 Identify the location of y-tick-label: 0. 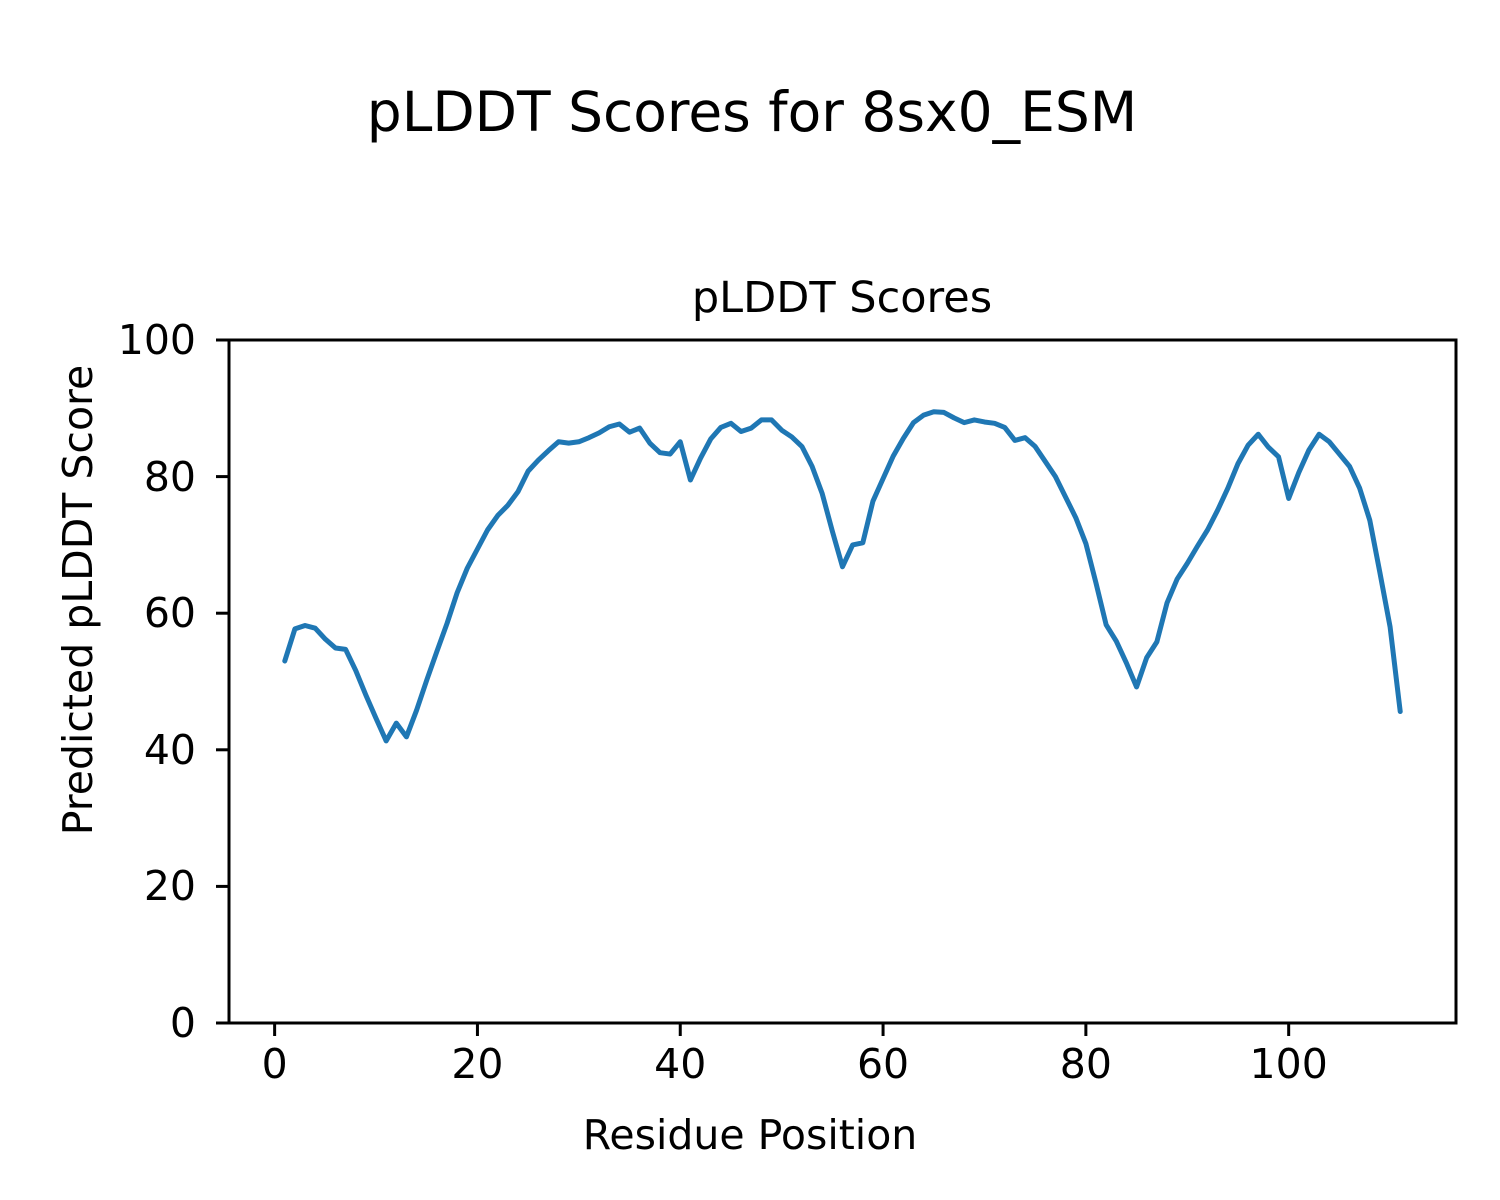
(182, 1023).